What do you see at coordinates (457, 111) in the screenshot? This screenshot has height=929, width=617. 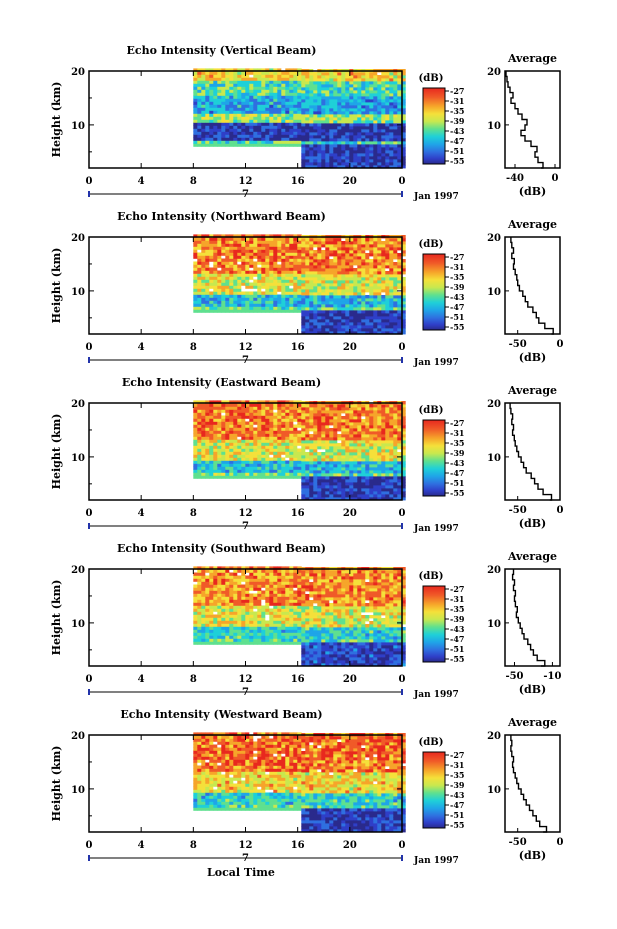 I see `colorbar-tick-label: -35` at bounding box center [457, 111].